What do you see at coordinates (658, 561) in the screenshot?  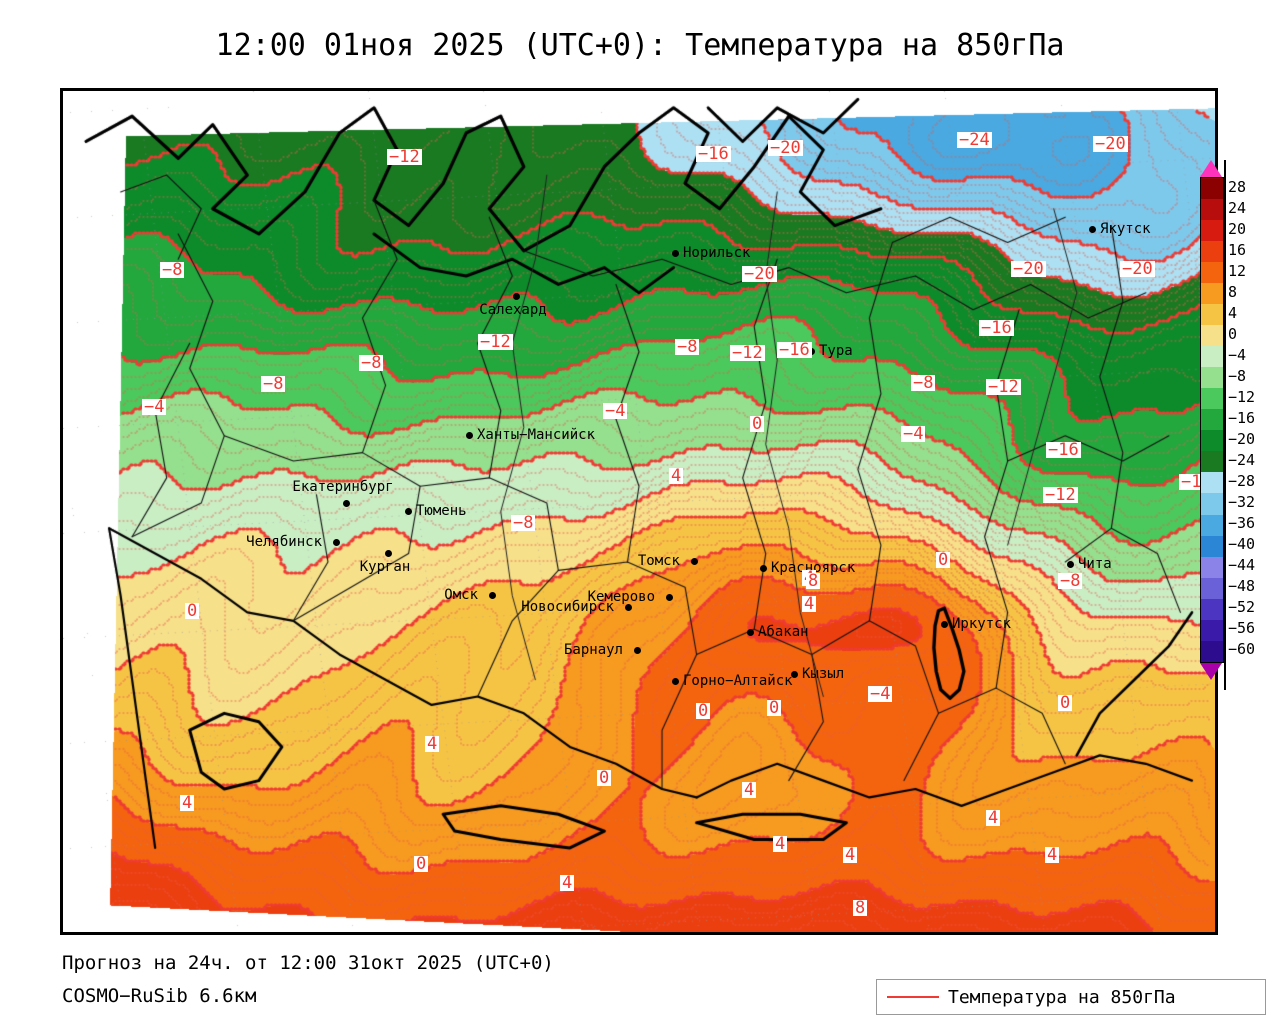 I see `city-label: Томск` at bounding box center [658, 561].